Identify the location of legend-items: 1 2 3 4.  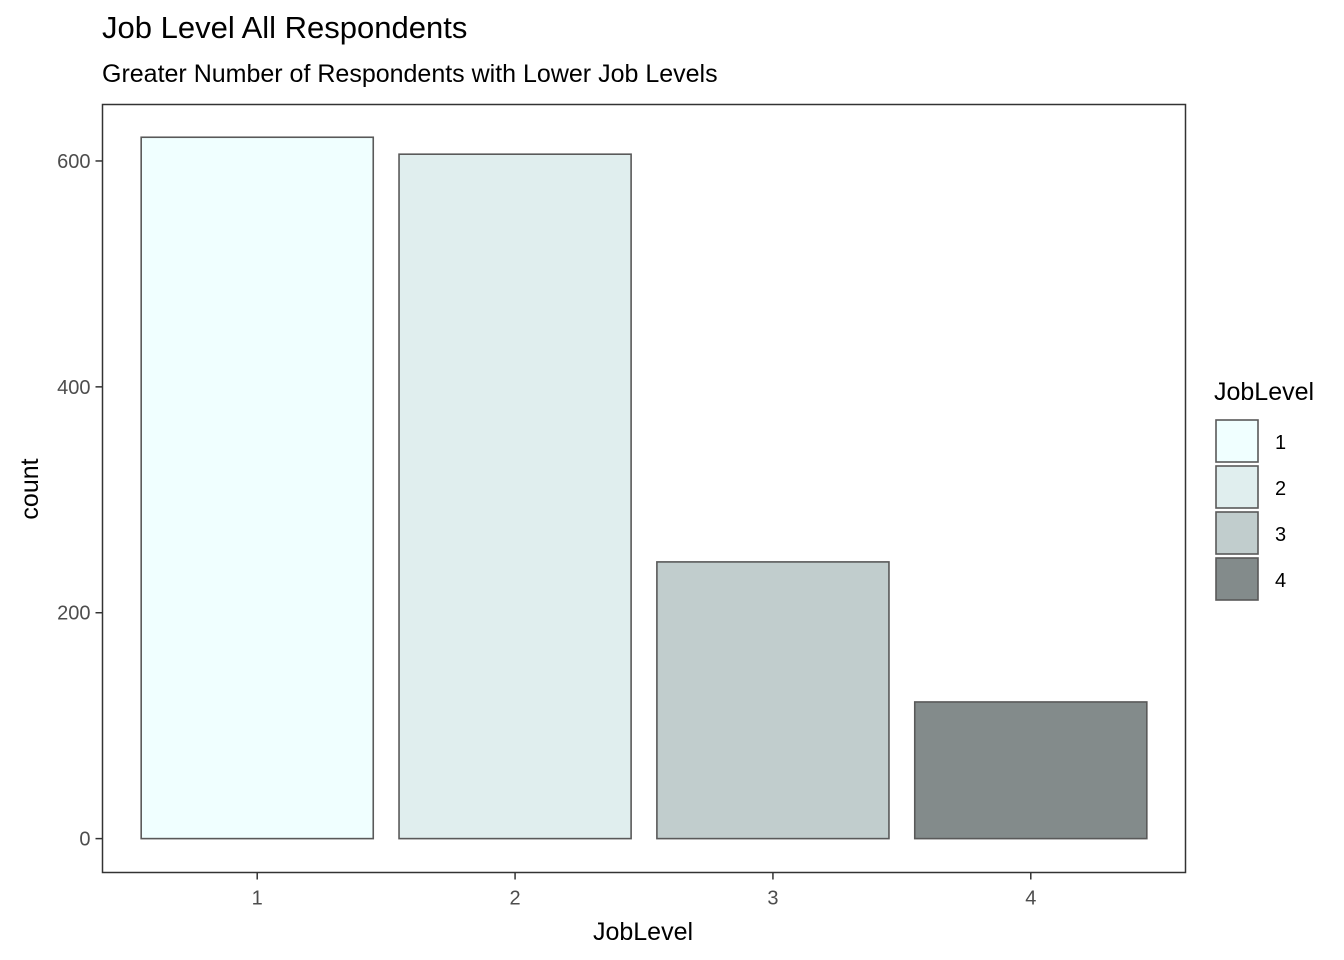
(1250, 510).